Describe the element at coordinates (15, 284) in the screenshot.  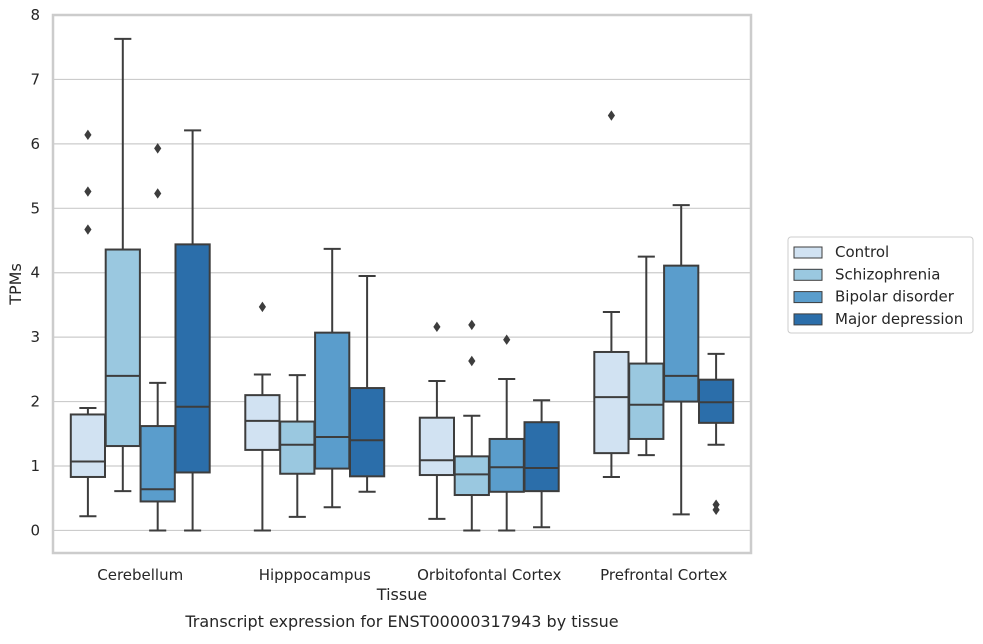
I see `y-axis-label: TPMs` at that location.